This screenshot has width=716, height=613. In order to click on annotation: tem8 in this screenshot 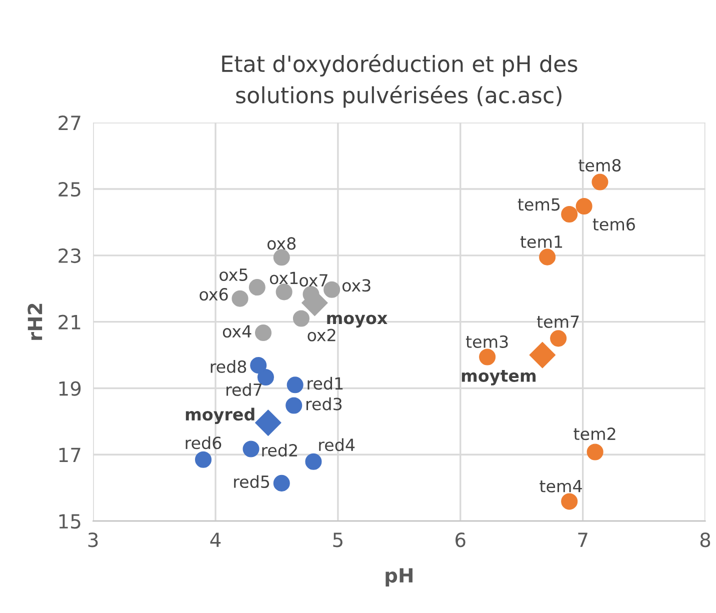, I will do `click(599, 165)`.